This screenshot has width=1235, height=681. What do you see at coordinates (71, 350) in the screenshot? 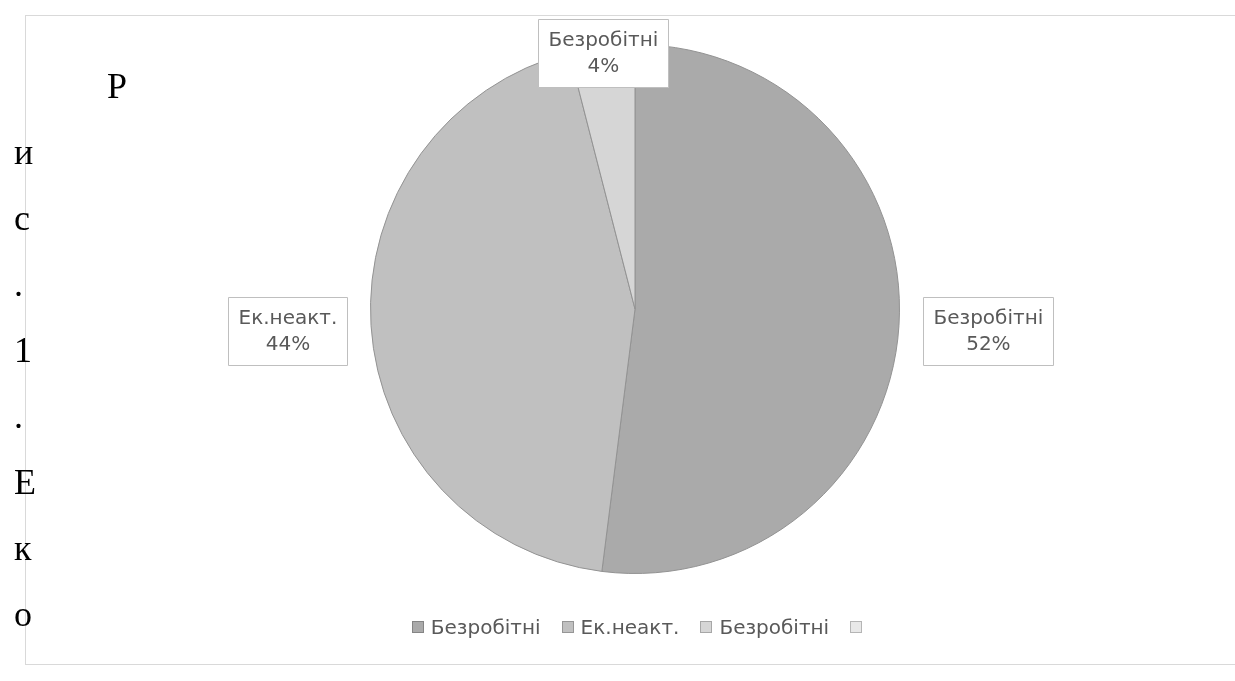
I see `text: Рис. 1. Еко` at bounding box center [71, 350].